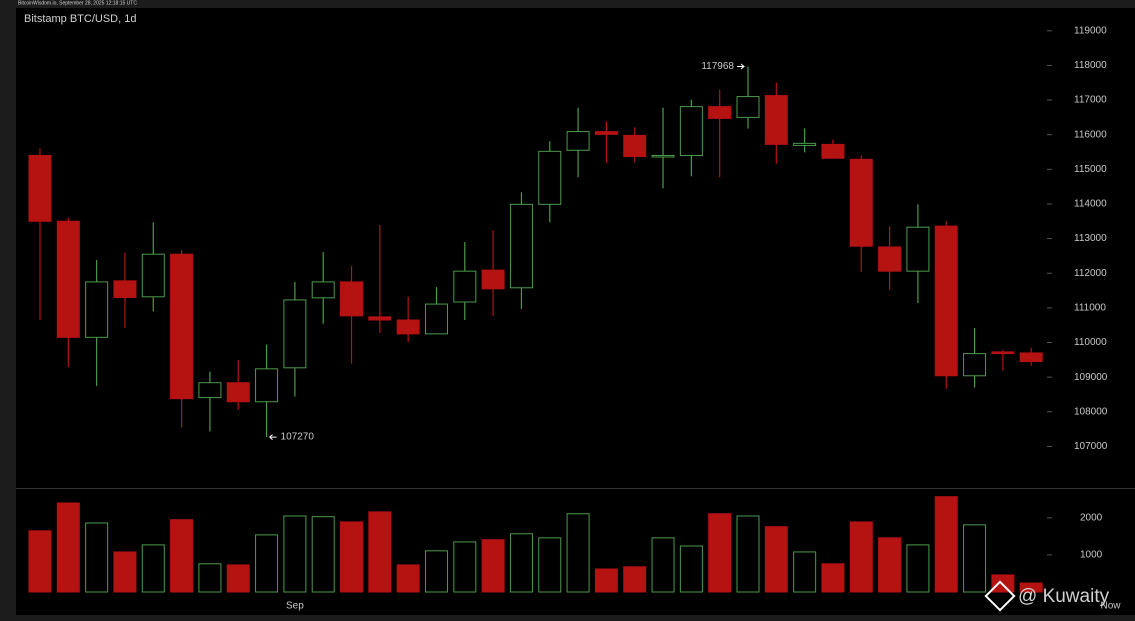 The width and height of the screenshot is (1135, 621). What do you see at coordinates (1091, 517) in the screenshot?
I see `volume-tick-label: 2000` at bounding box center [1091, 517].